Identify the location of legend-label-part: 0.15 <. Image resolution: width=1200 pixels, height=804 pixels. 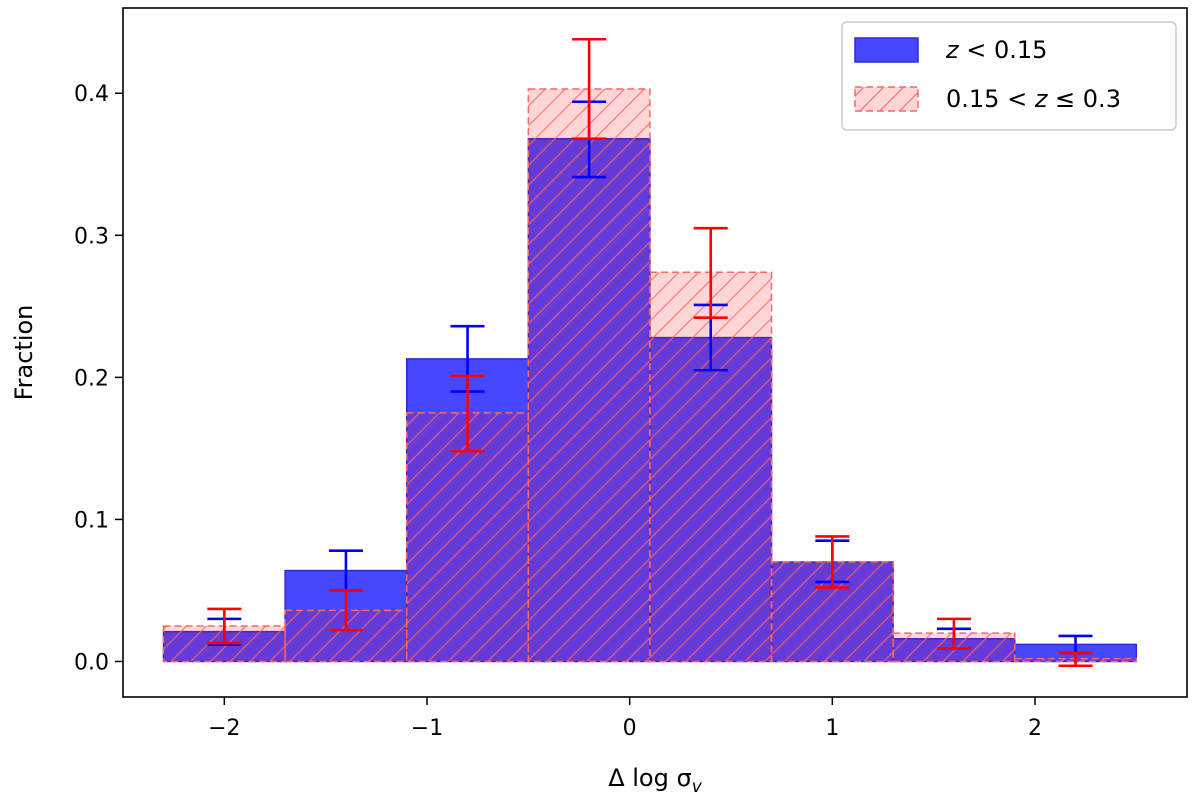
(990, 99).